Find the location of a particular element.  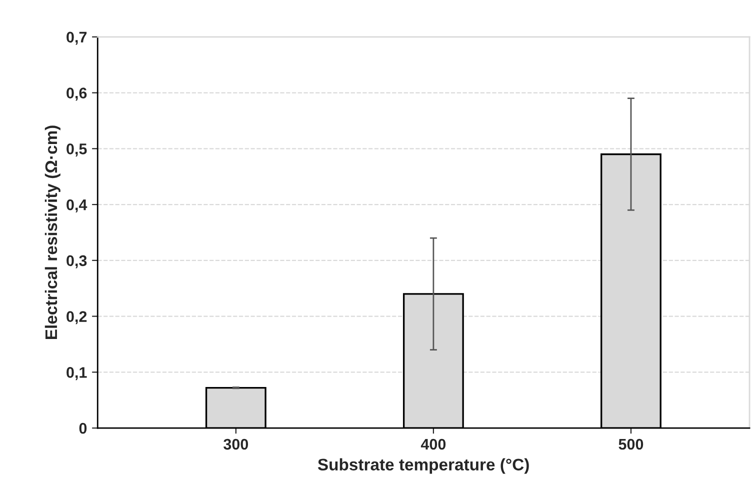

y-tick-label: 0,6 is located at coordinates (76, 94).